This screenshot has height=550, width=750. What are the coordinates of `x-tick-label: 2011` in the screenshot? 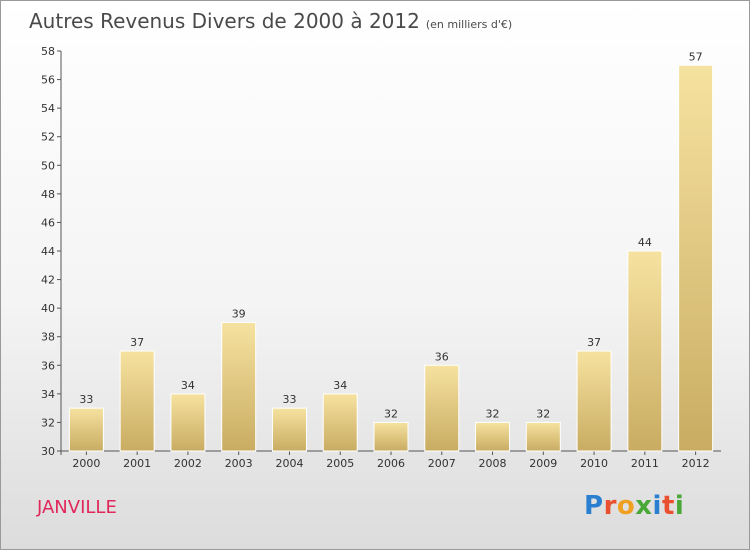 It's located at (645, 463).